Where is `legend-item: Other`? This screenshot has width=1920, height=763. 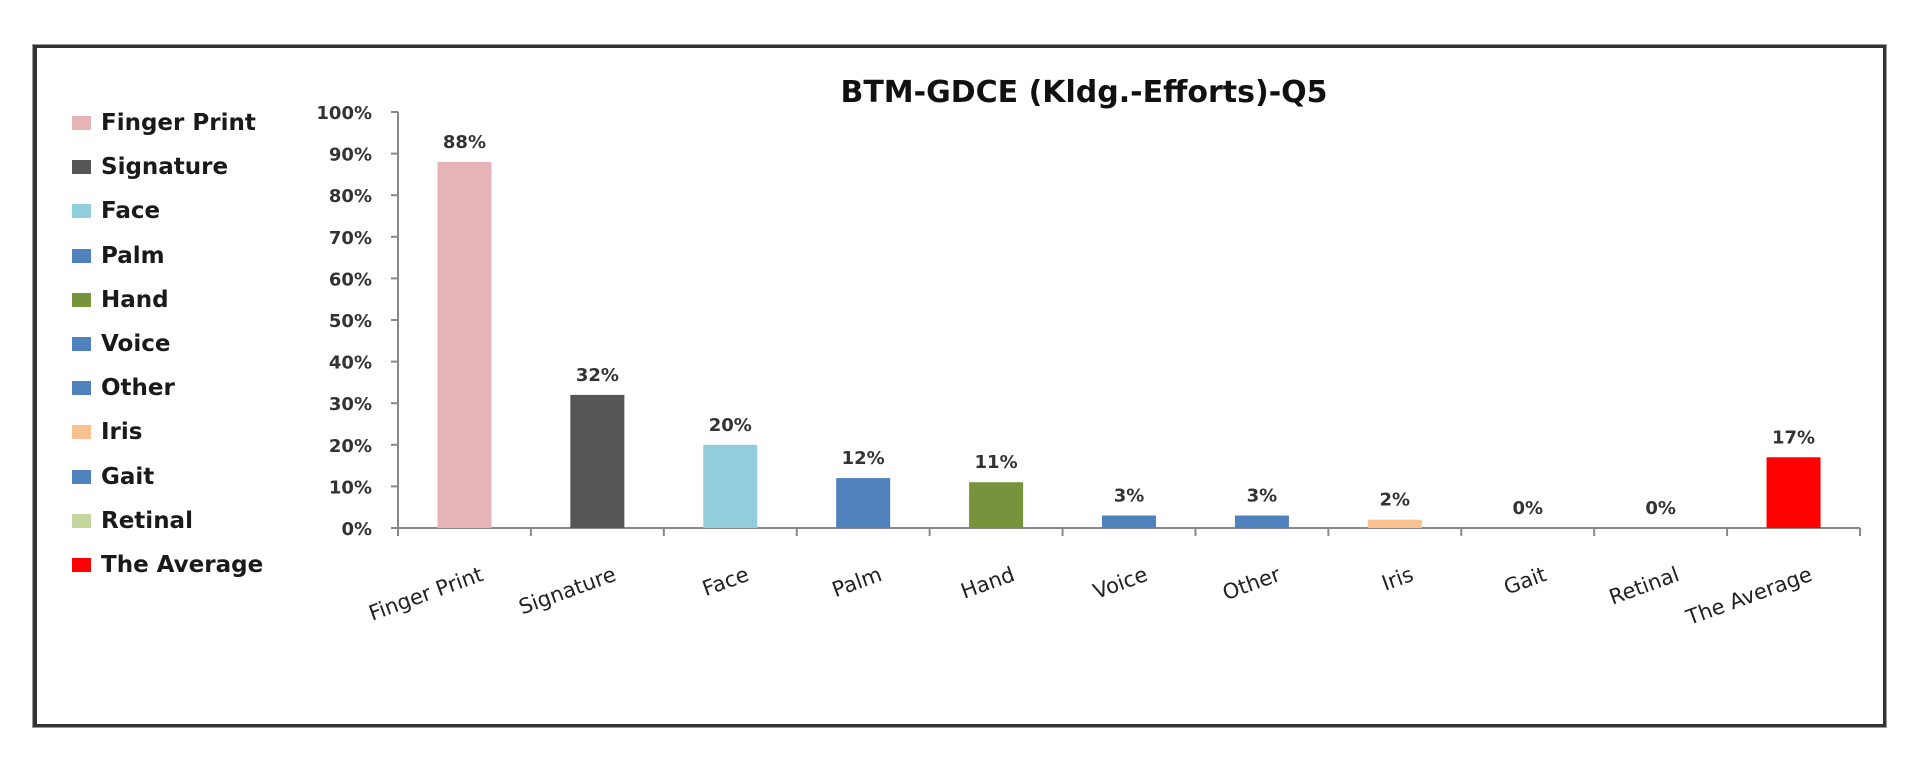 legend-item: Other is located at coordinates (123, 388).